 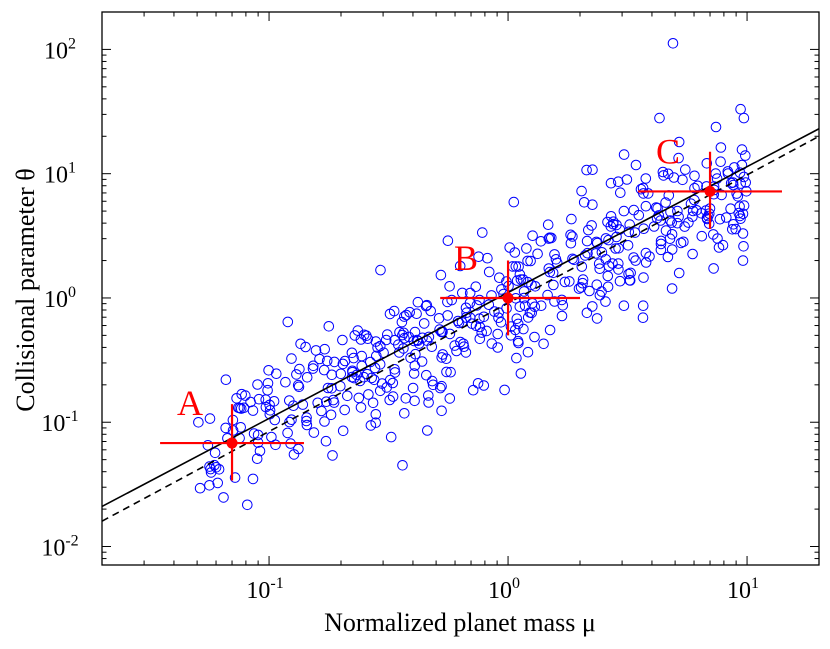 What do you see at coordinates (59, 547) in the screenshot?
I see `y-tick-label: 10-2` at bounding box center [59, 547].